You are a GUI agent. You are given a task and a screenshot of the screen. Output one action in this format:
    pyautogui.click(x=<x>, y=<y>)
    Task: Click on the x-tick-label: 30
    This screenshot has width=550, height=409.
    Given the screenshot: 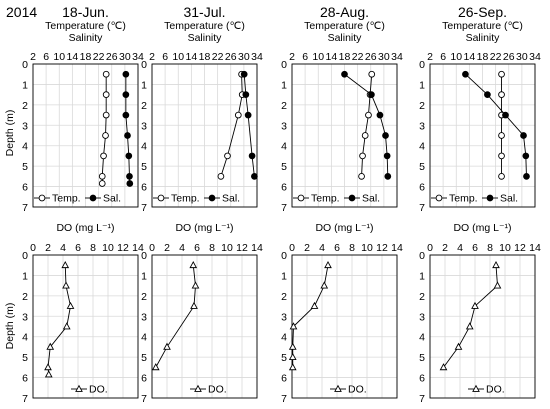 What is the action you would take?
    pyautogui.click(x=384, y=57)
    